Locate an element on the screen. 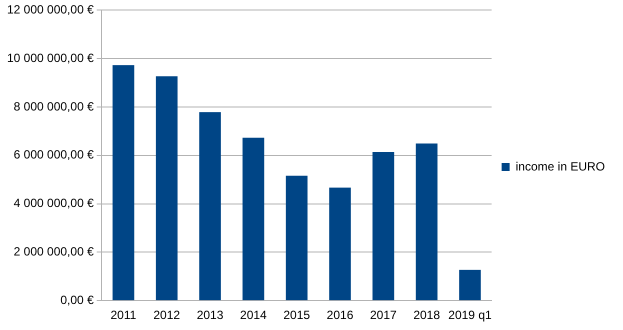 The height and width of the screenshot is (330, 623). y-tick-label: 6 000 000,00 € is located at coordinates (54, 155).